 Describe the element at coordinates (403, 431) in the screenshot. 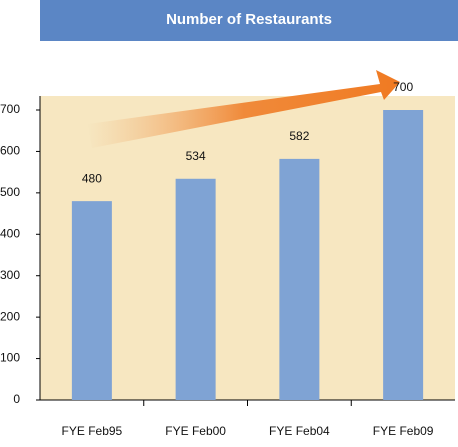

I see `x-tick-label: FYE Feb09` at that location.